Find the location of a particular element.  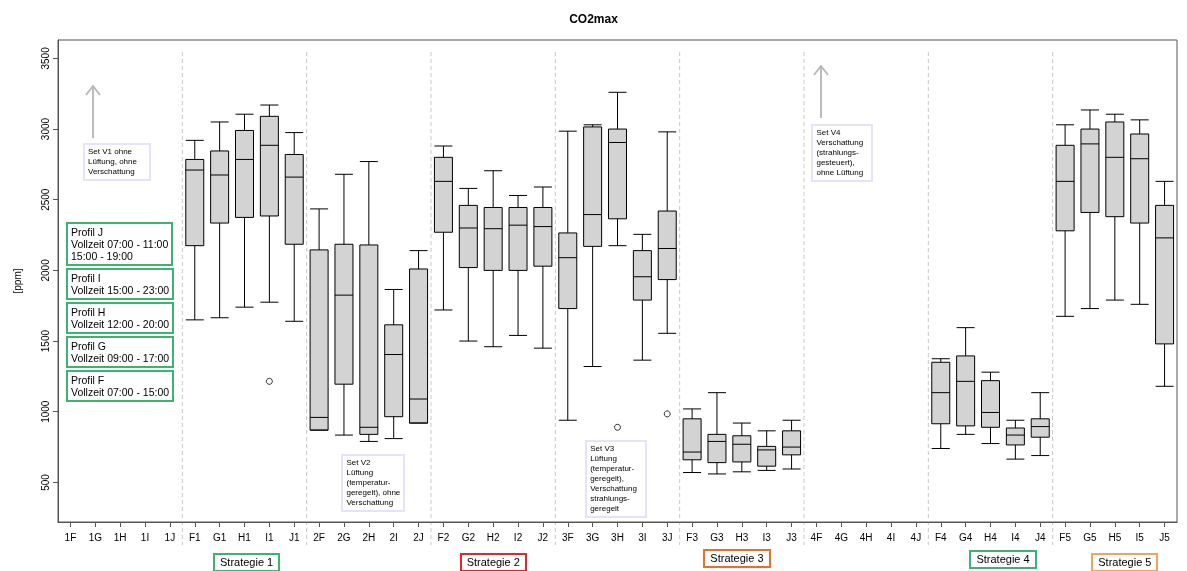

x-tick-label: 4J is located at coordinates (916, 537).